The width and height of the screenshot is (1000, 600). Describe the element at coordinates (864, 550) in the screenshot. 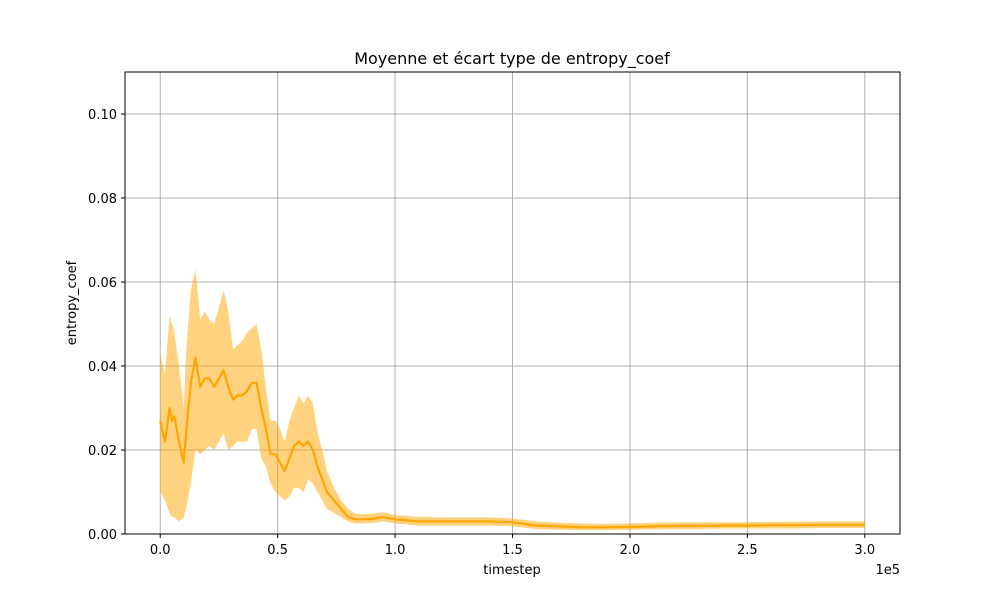

I see `x-tick-label: 3.0` at that location.